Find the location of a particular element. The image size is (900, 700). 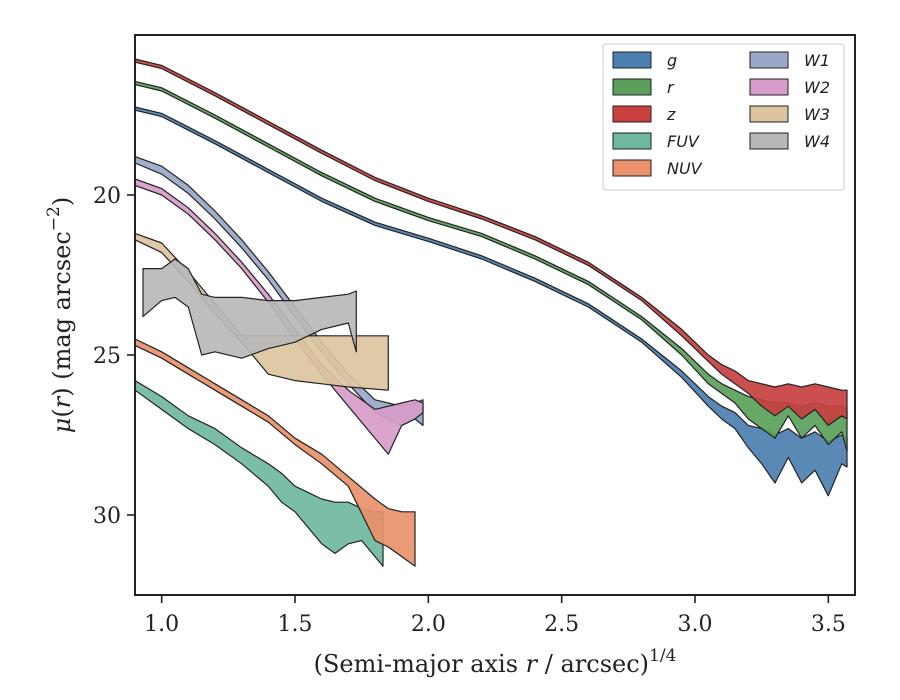

y-tick-label: 20 is located at coordinates (107, 196).